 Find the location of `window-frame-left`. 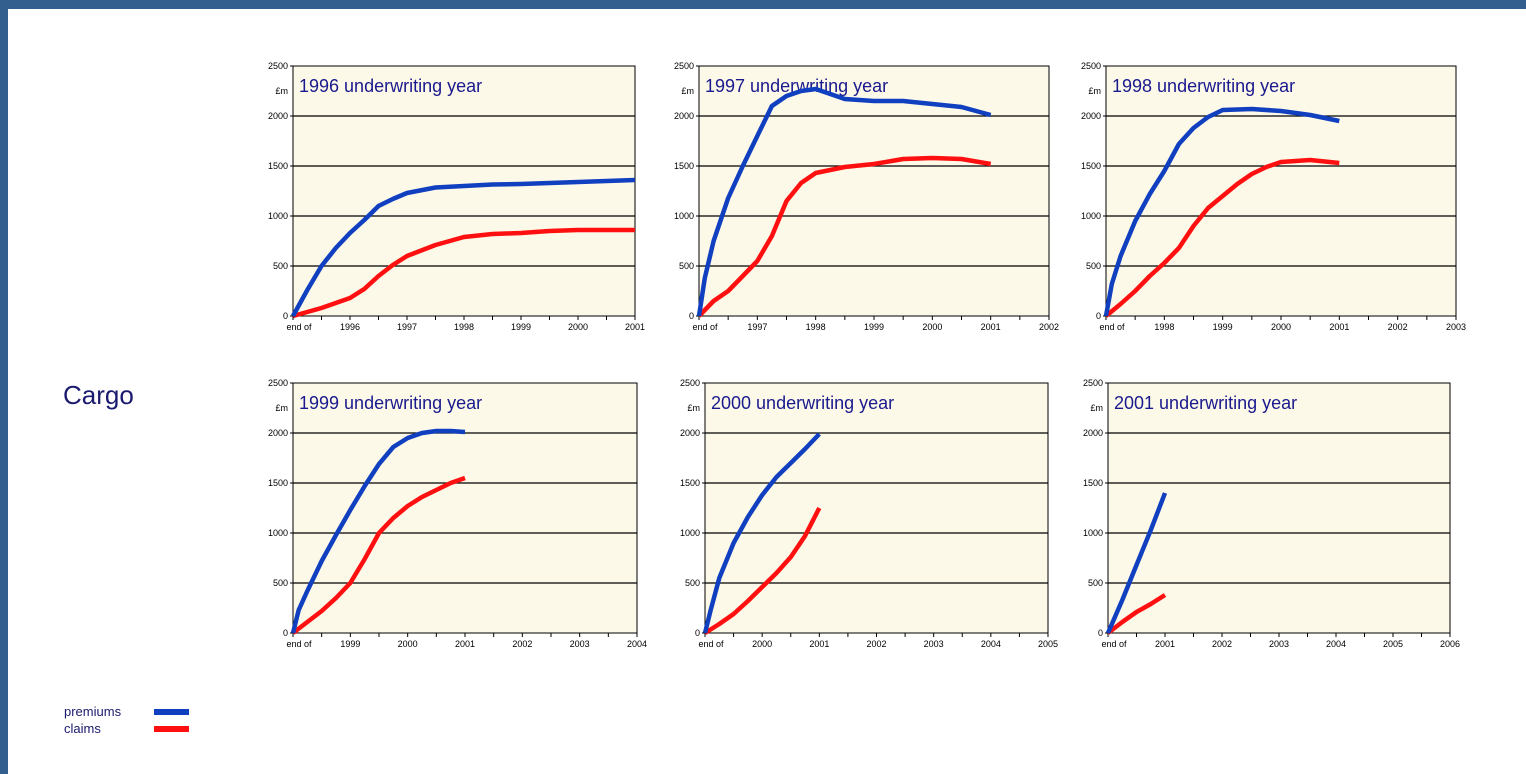

window-frame-left is located at coordinates (4, 387).